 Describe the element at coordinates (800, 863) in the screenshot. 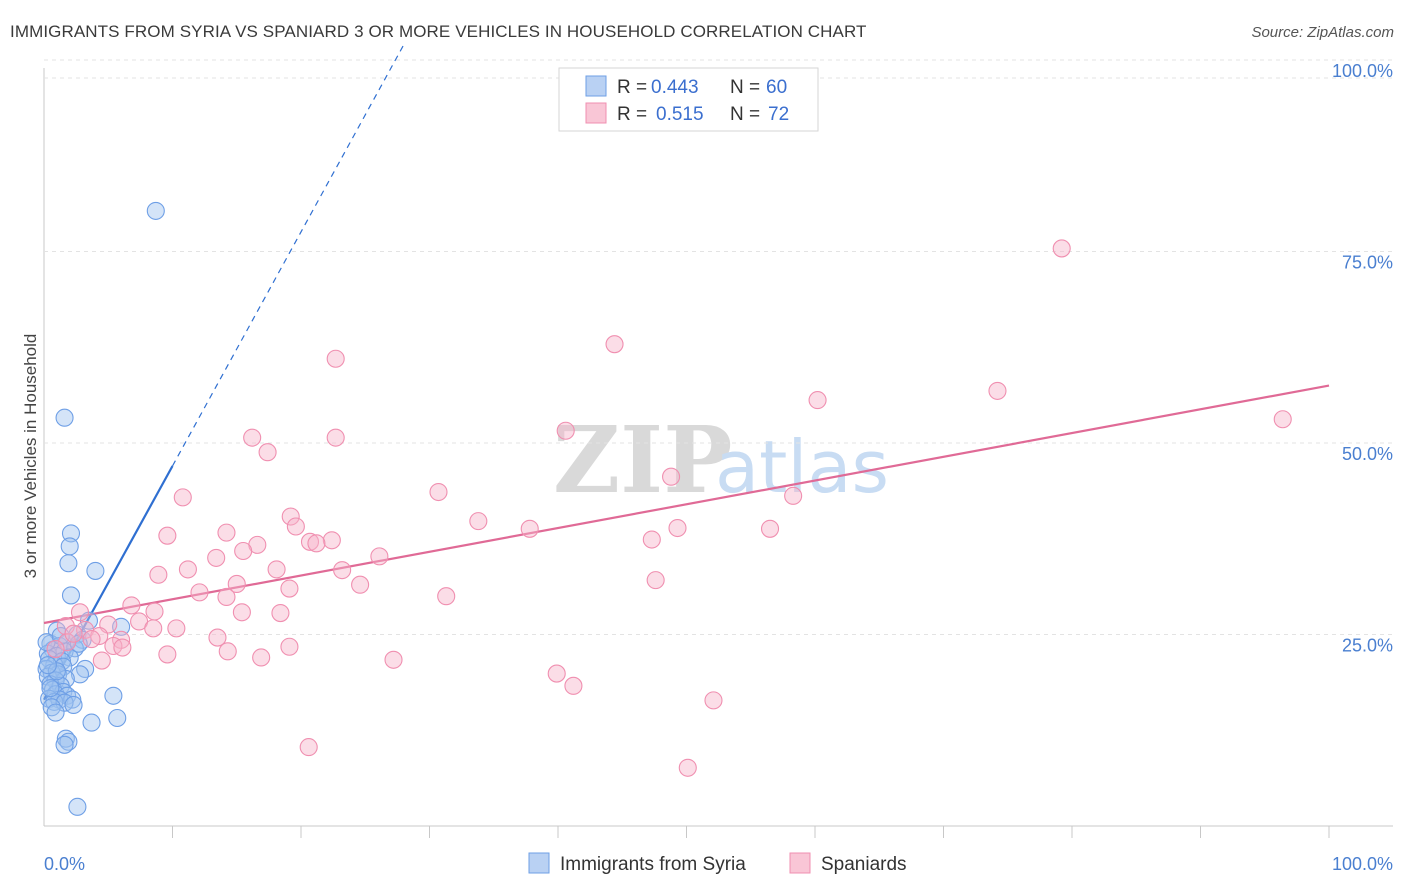

I see `bottom-legend-swatch-spaniards` at that location.